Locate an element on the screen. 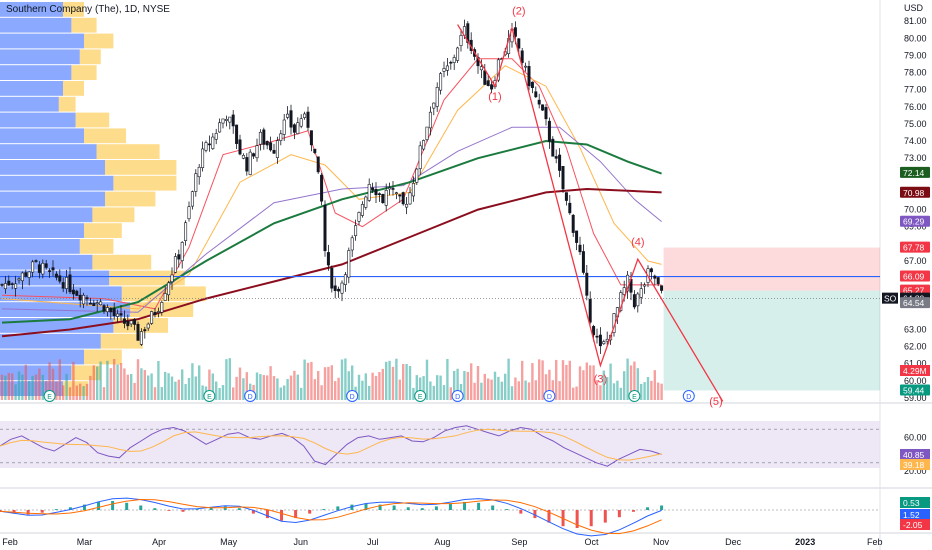  wave-label: (2) is located at coordinates (518, 11).